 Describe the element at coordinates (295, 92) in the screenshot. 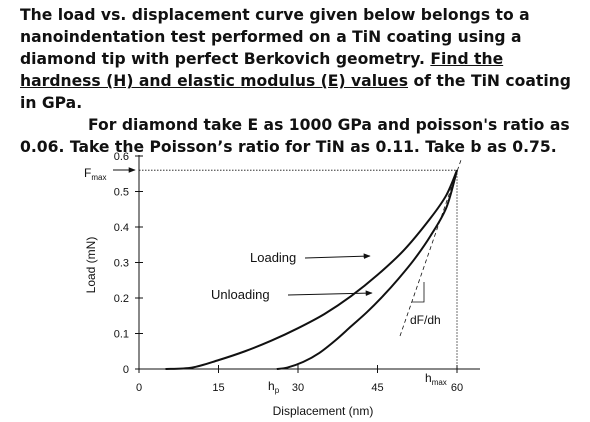

I see `problem-text-c: of the TiN coating in GPa.` at that location.